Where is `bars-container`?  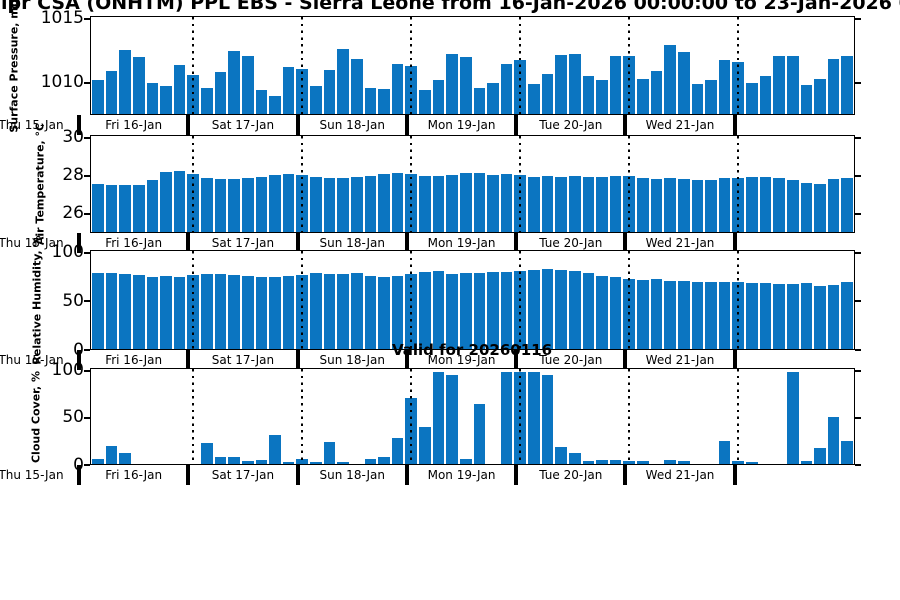 bars-container is located at coordinates (472, 184).